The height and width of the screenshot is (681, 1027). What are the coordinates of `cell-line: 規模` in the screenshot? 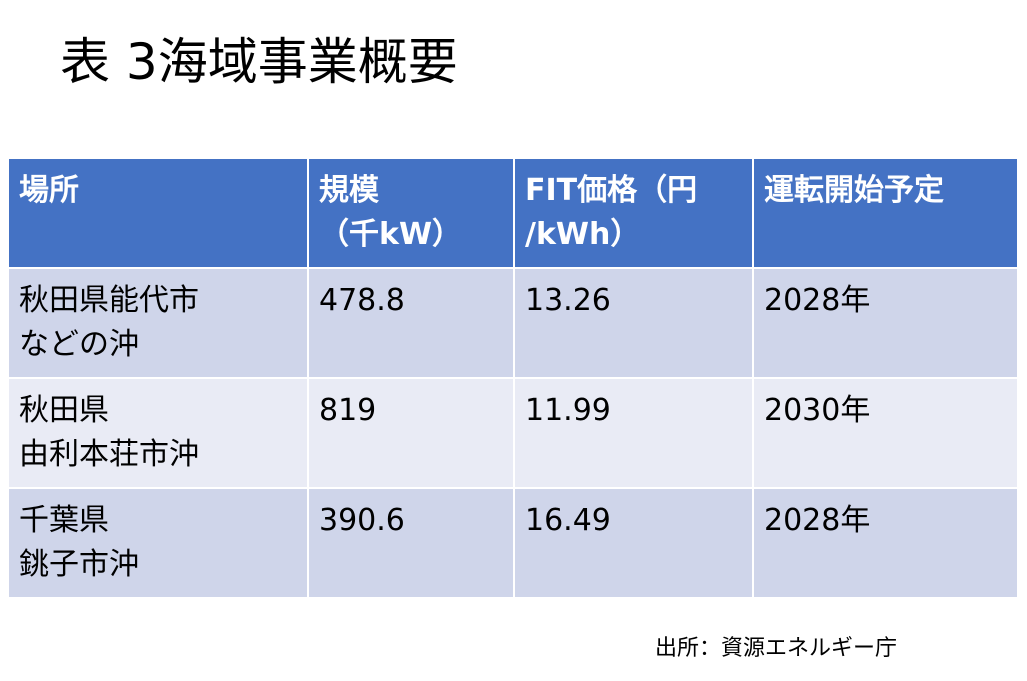 It's located at (349, 190).